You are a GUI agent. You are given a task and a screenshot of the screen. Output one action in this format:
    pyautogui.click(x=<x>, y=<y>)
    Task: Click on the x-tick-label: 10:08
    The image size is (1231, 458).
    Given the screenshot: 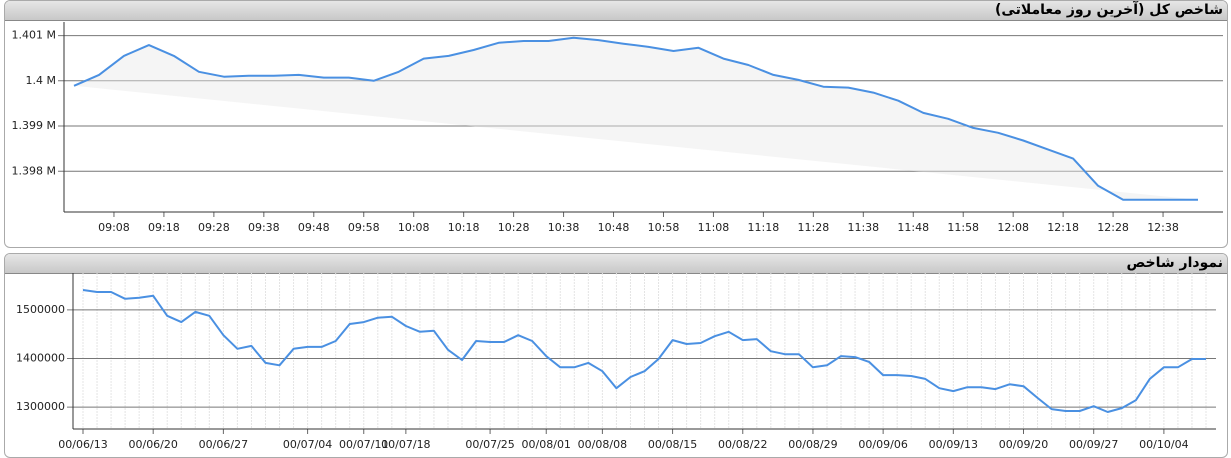 What is the action you would take?
    pyautogui.click(x=414, y=227)
    